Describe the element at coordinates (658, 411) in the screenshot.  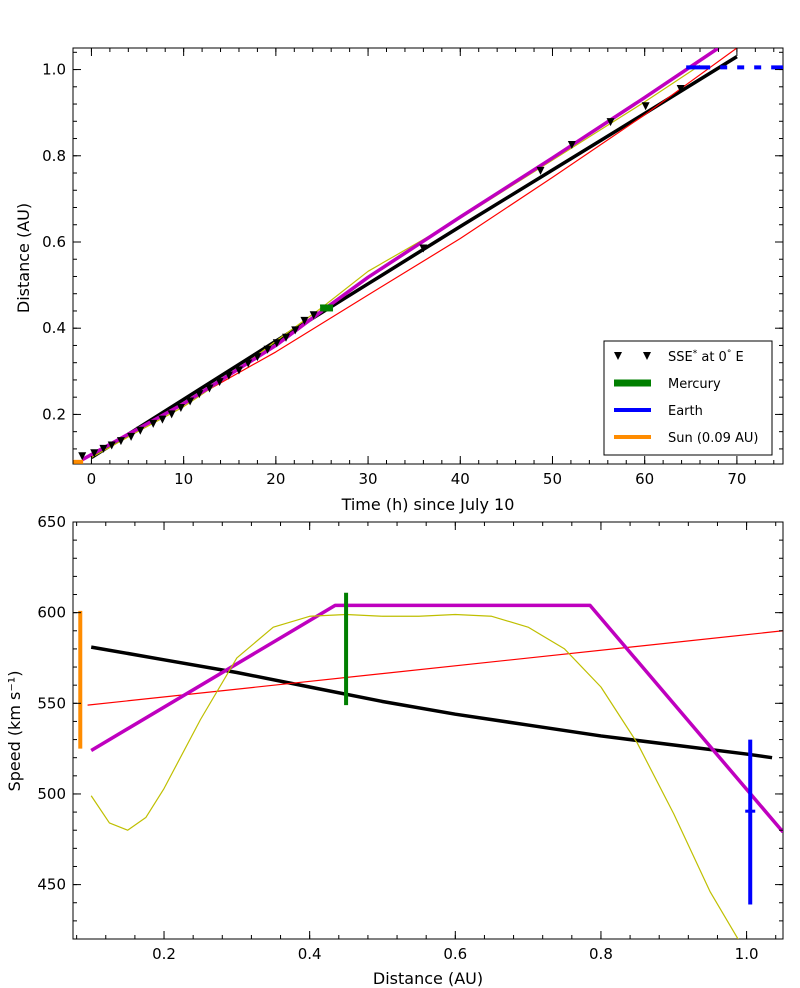
I see `legend-entry-earth: Earth` at that location.